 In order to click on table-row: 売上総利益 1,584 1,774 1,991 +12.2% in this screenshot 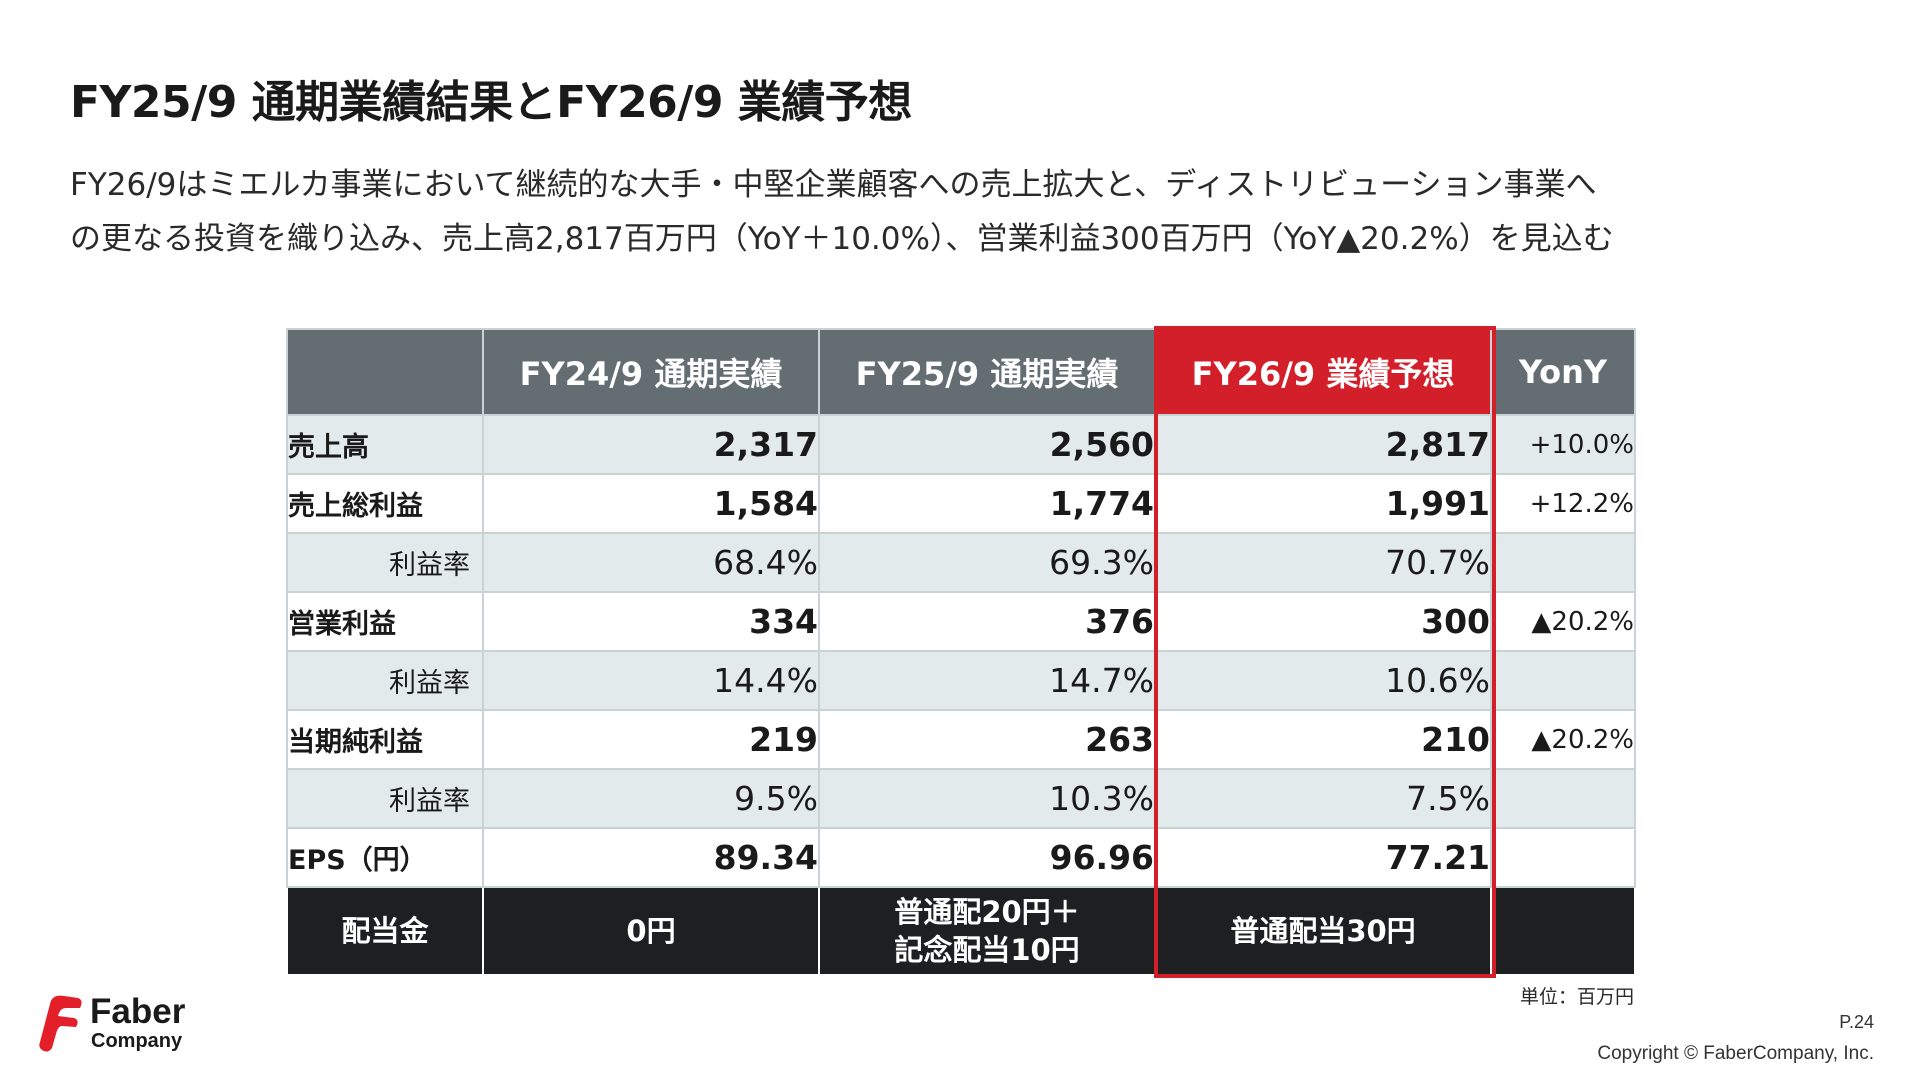, I will do `click(961, 503)`.